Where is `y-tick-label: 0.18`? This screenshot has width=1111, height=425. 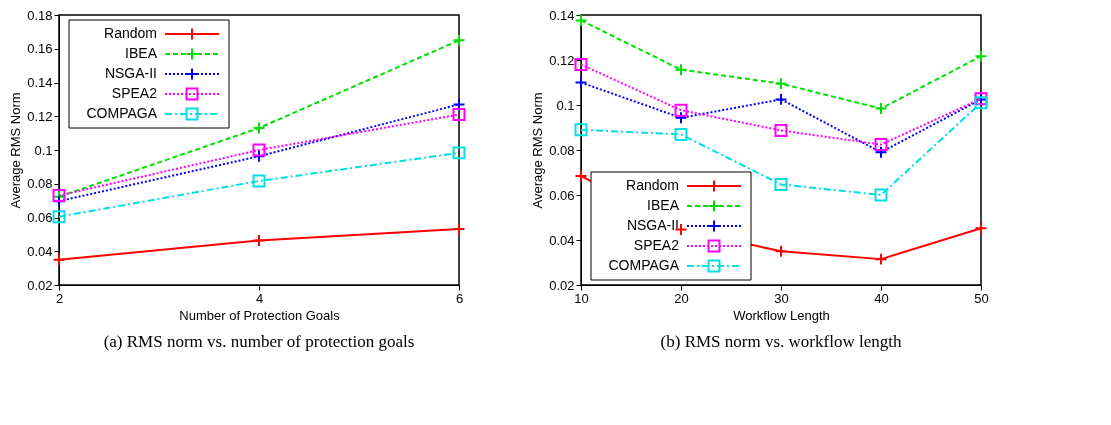
y-tick-label: 0.18 is located at coordinates (40, 15).